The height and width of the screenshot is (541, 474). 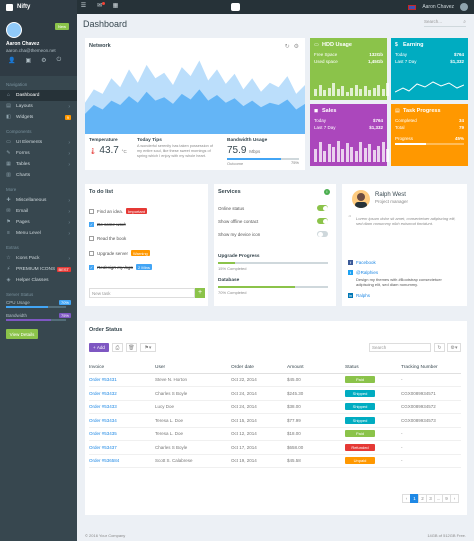 What do you see at coordinates (147, 347) in the screenshot?
I see `filter-dropdown-icon: ⚑▾` at bounding box center [147, 347].